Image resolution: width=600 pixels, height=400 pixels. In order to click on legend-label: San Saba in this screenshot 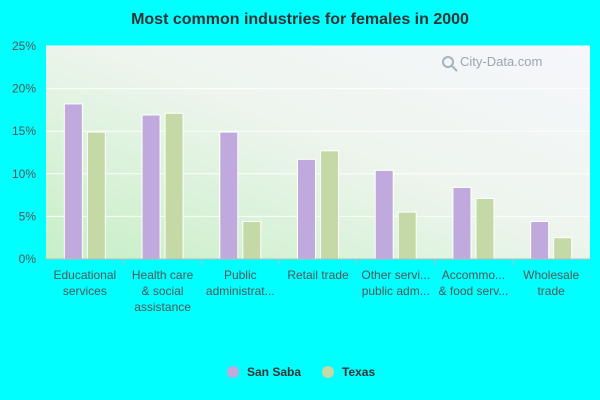, I will do `click(274, 372)`.